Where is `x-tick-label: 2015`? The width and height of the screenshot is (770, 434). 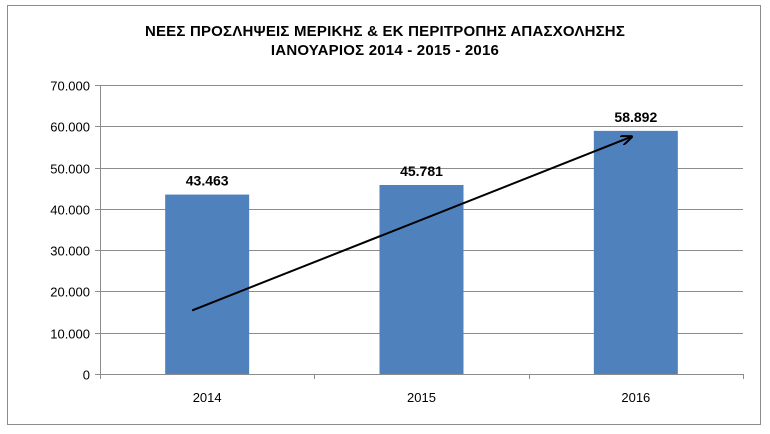 x-tick-label: 2015 is located at coordinates (421, 397).